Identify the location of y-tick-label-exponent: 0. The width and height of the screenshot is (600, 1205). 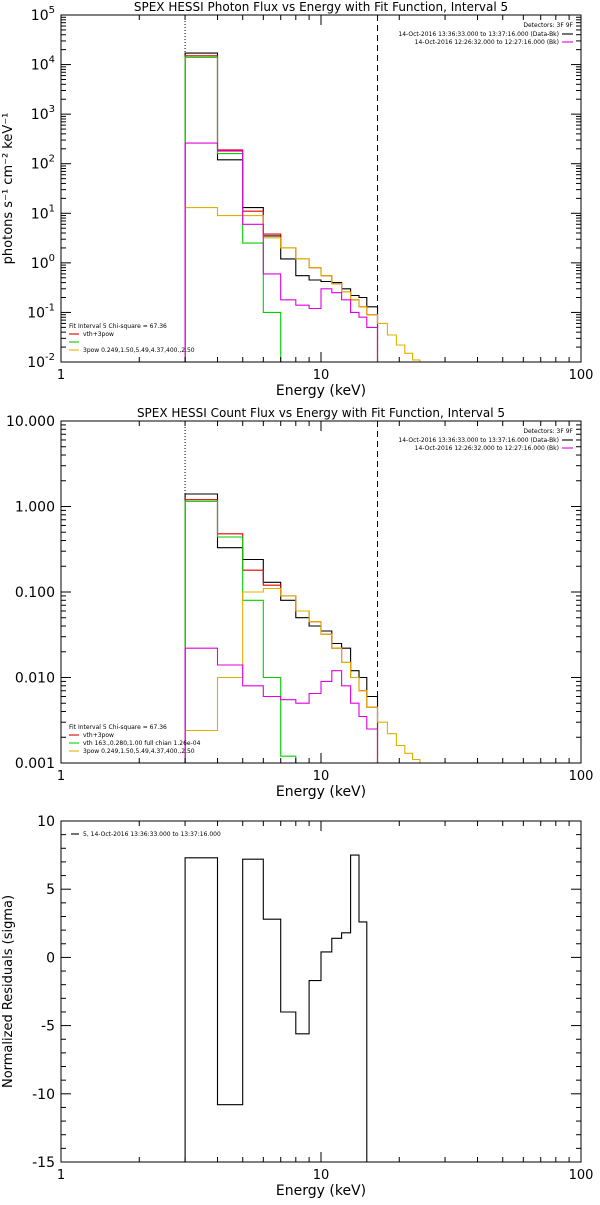
(52, 258).